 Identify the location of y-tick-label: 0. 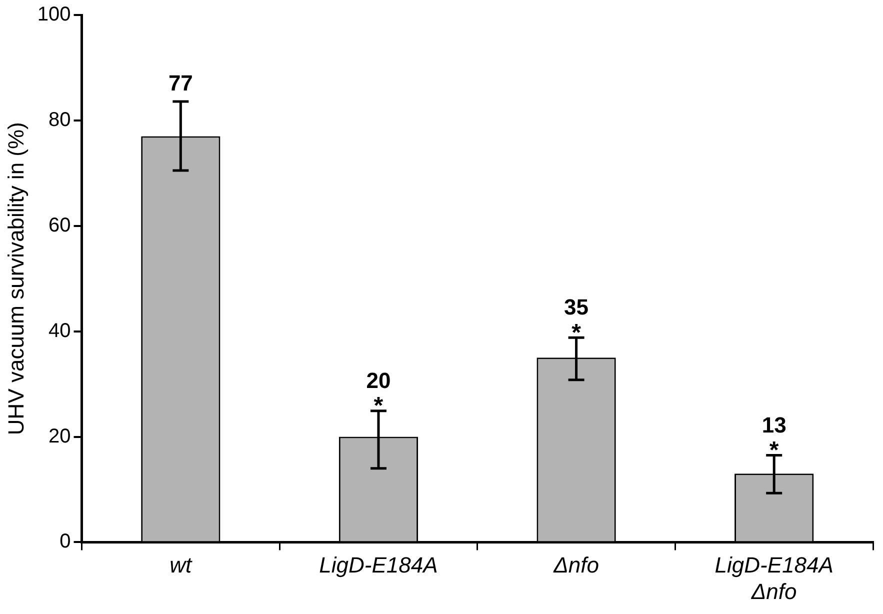
(65, 541).